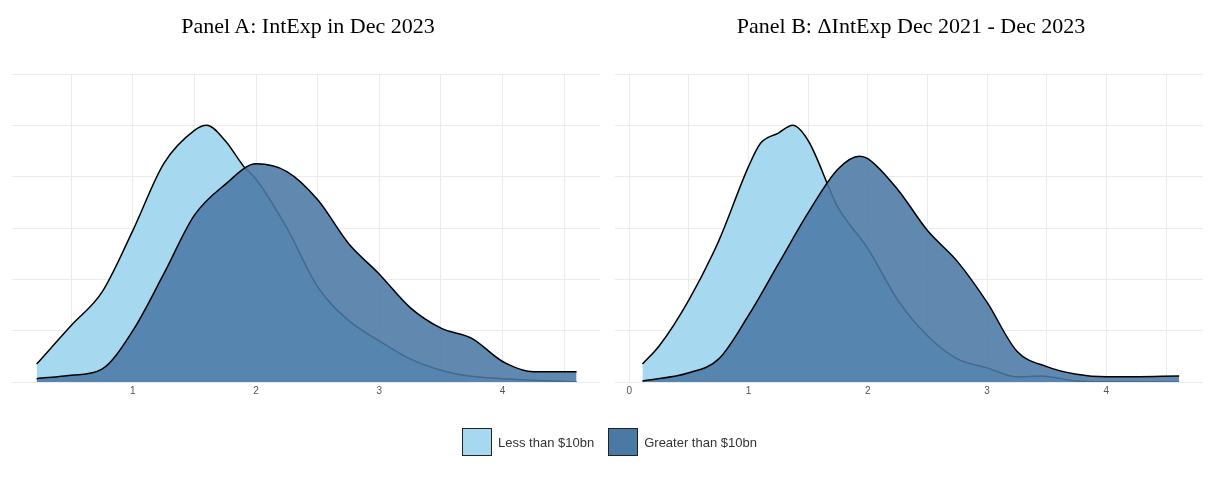 The image size is (1219, 492). I want to click on x-tick-label: 0, so click(629, 390).